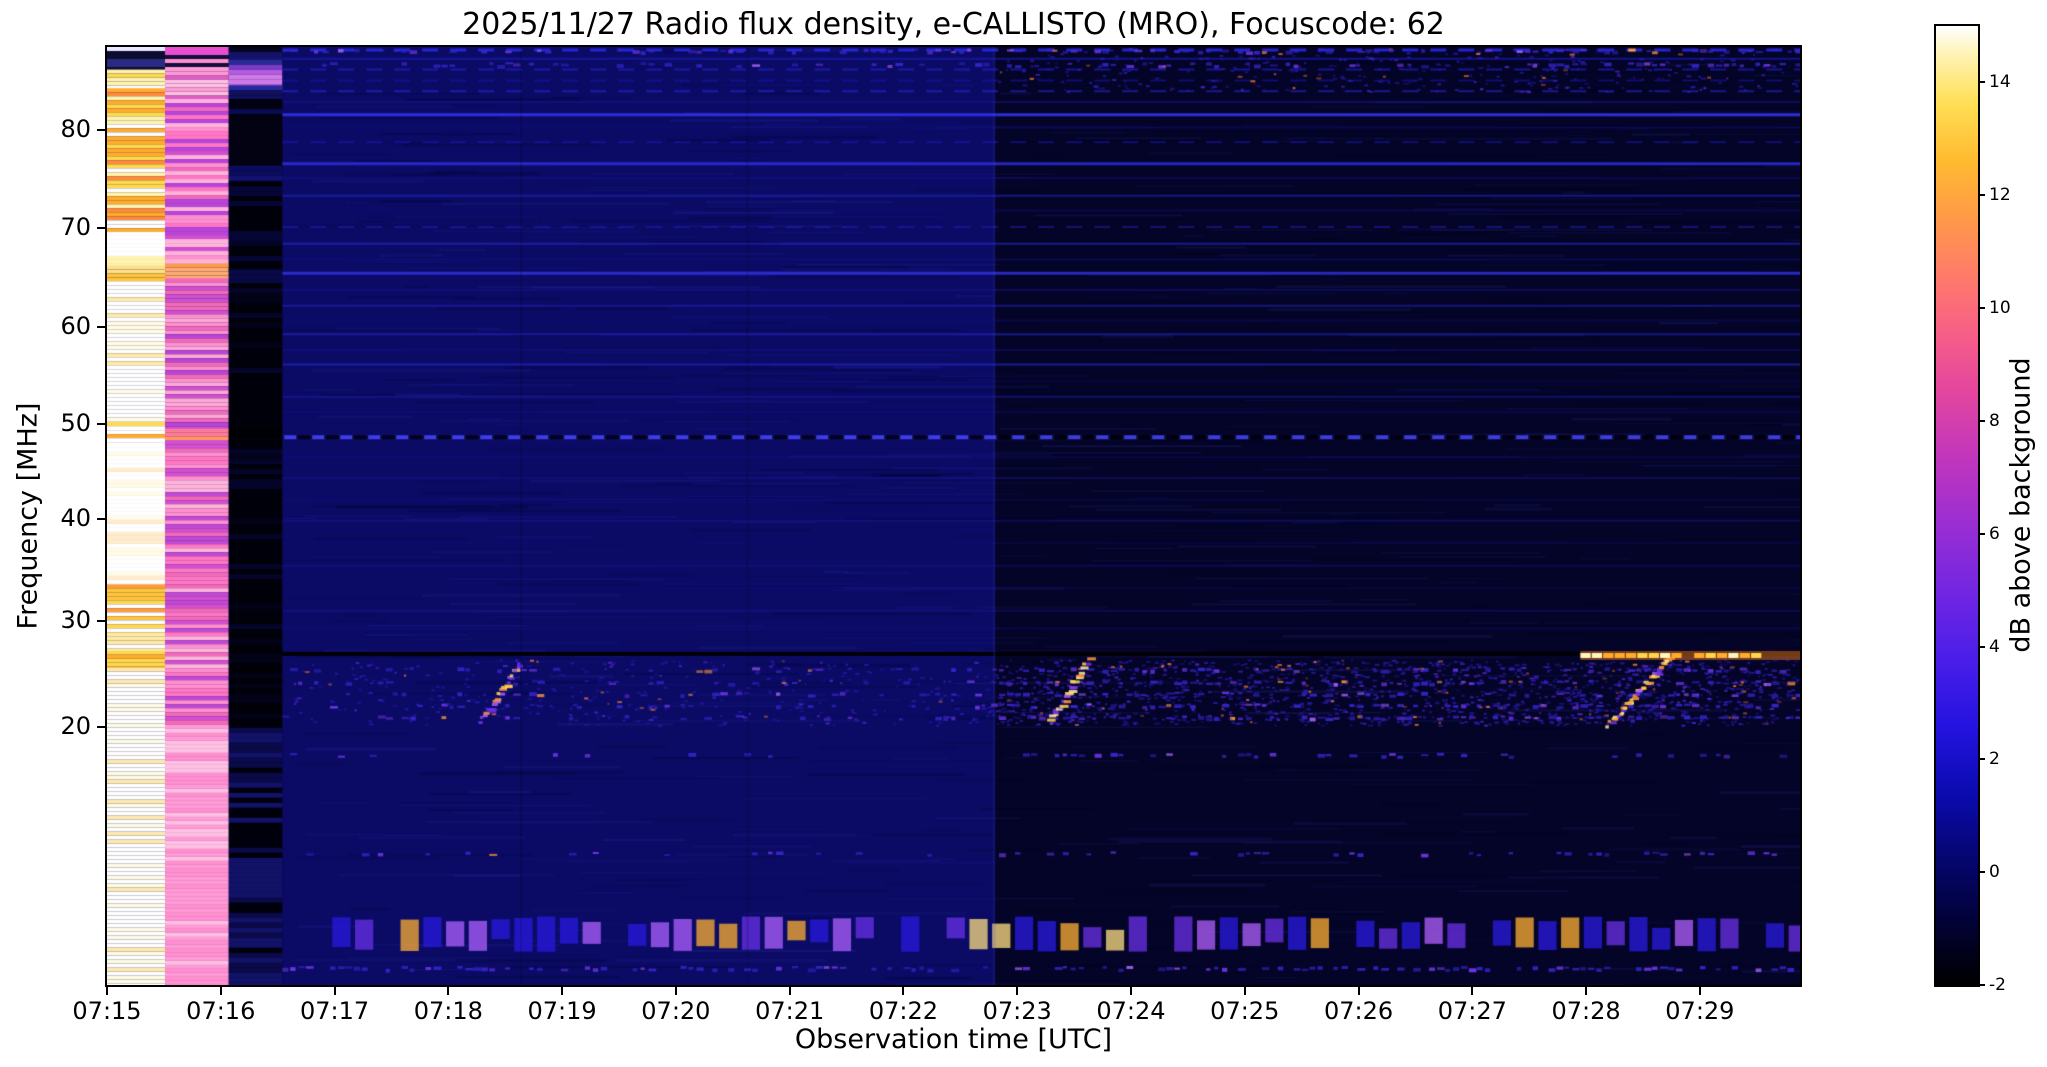  Describe the element at coordinates (1994, 759) in the screenshot. I see `colorbar-tick-label: 2` at that location.